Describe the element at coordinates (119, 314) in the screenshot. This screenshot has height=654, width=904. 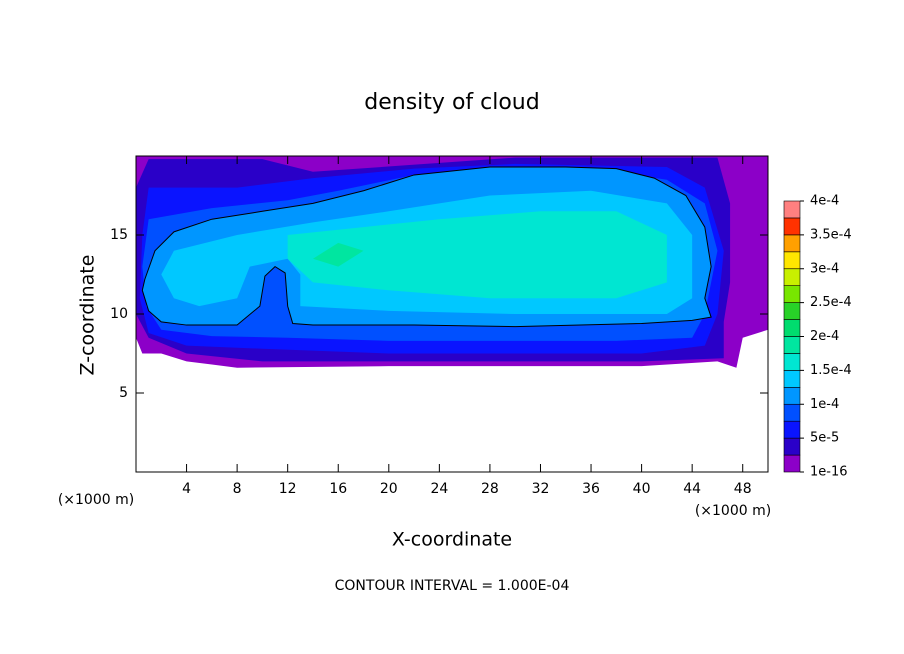
I see `y-tick-label: 10` at that location.